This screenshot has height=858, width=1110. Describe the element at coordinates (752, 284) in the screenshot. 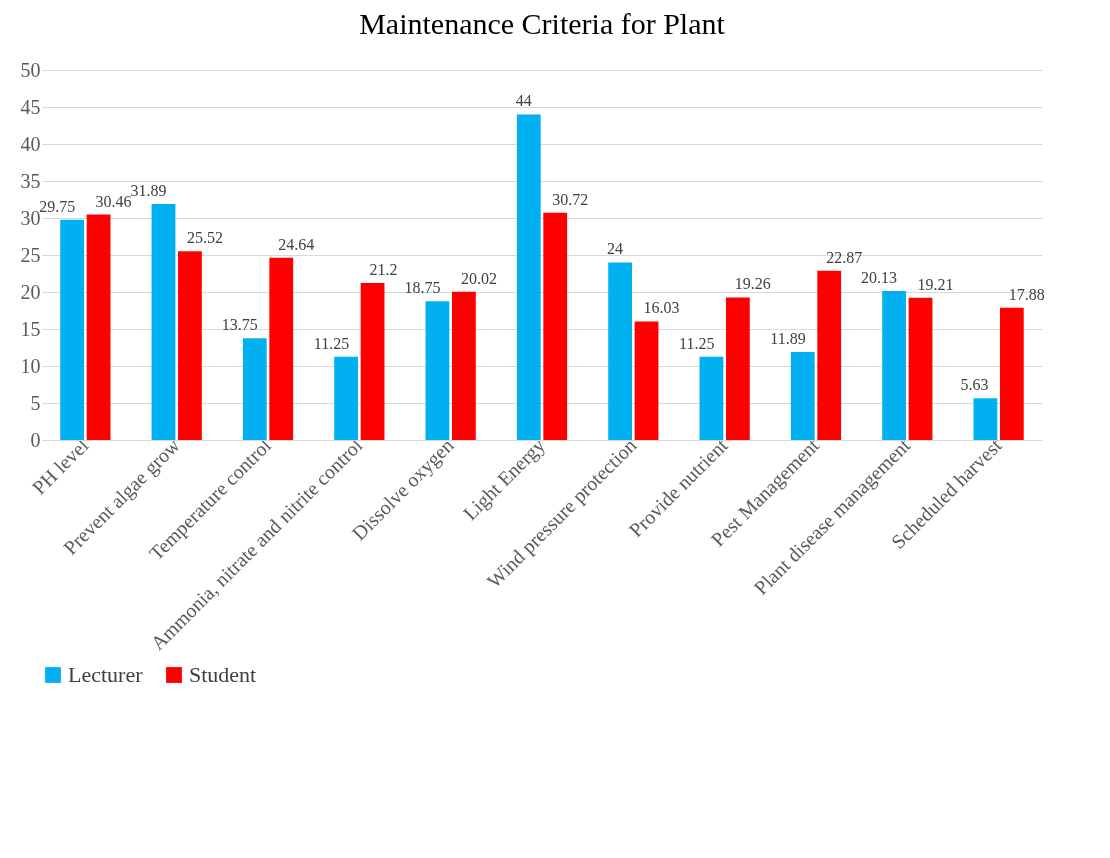

I see `data-label: 19.26` at that location.